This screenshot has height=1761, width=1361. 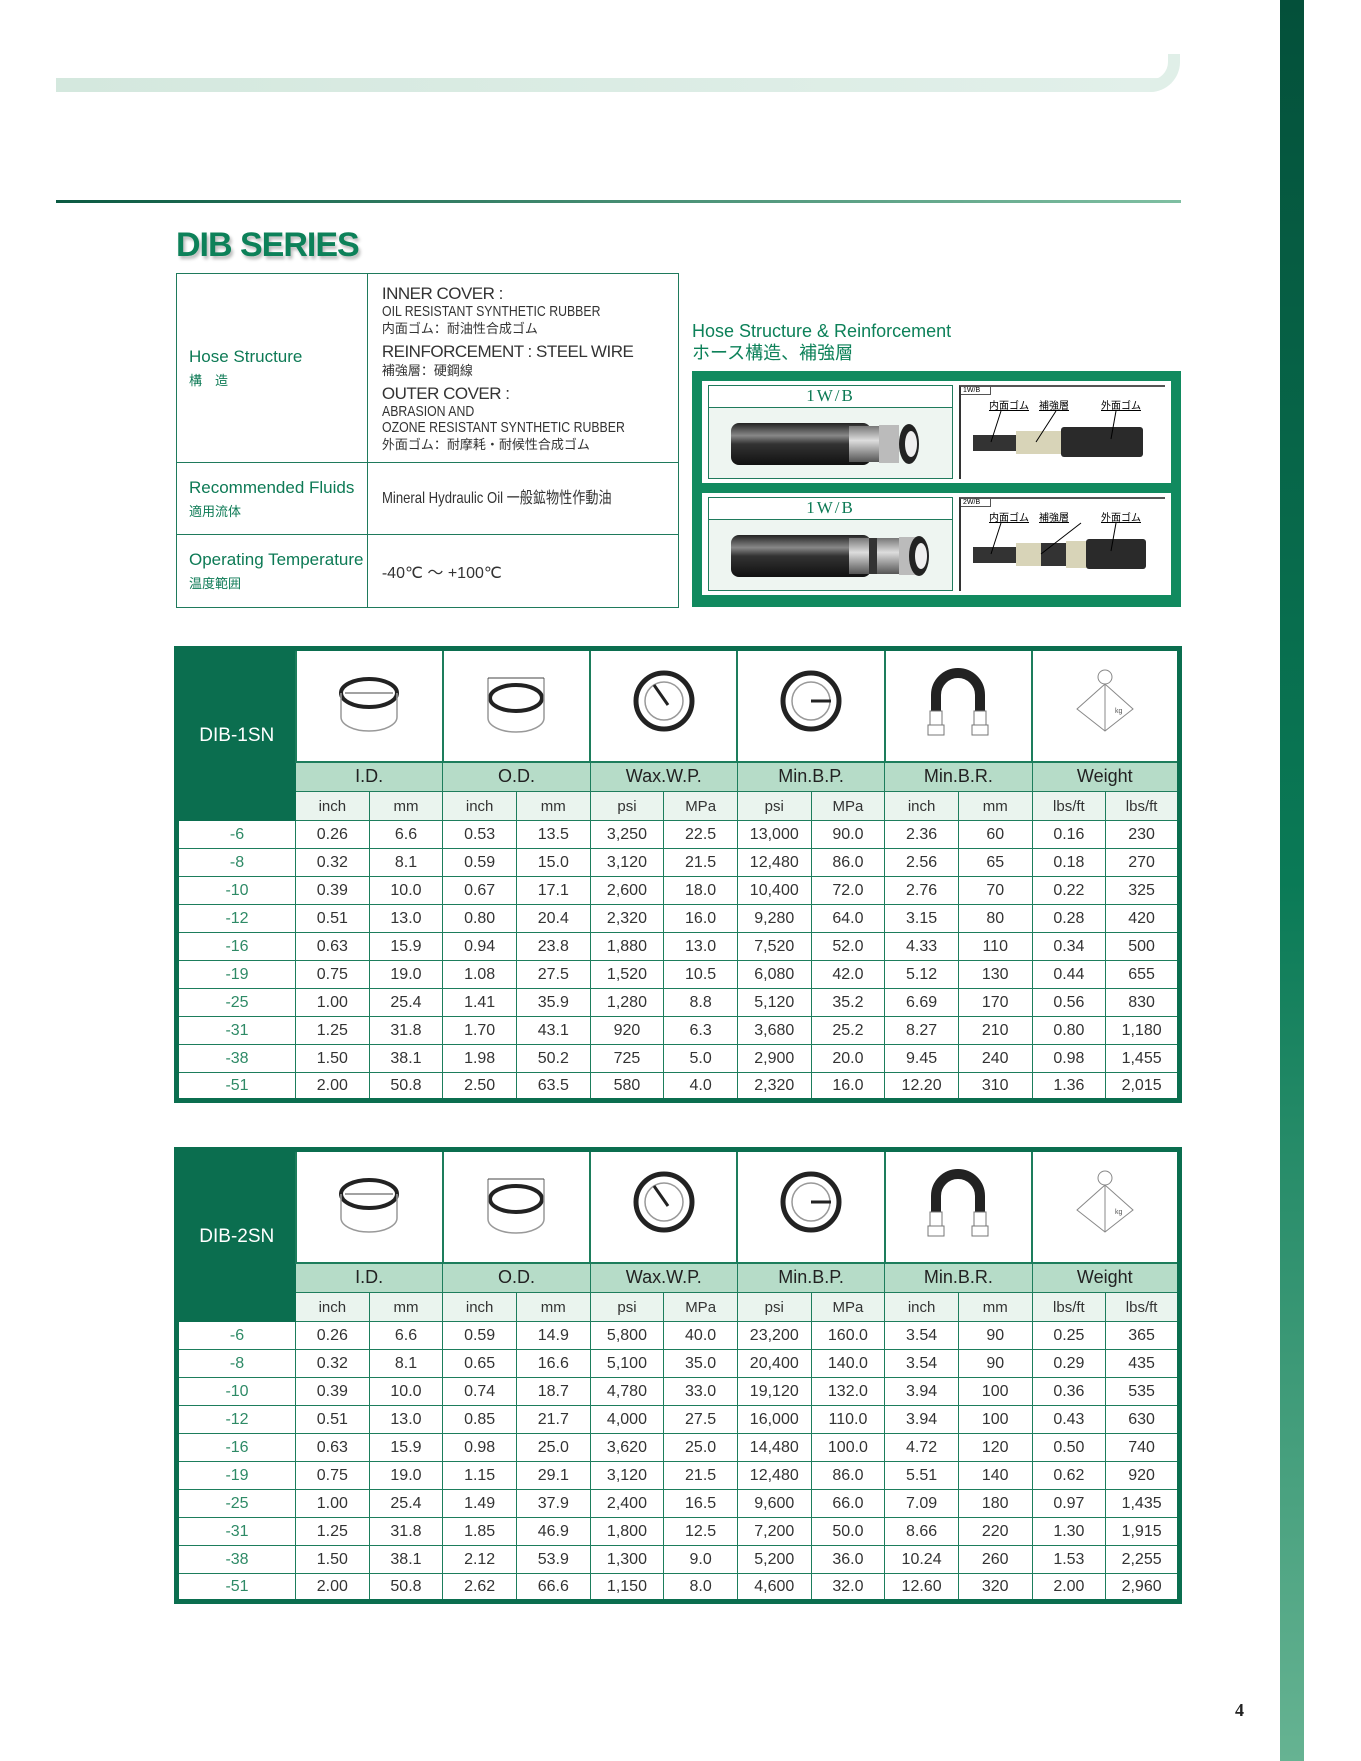 I want to click on value-cell: 38.1, so click(x=406, y=1058).